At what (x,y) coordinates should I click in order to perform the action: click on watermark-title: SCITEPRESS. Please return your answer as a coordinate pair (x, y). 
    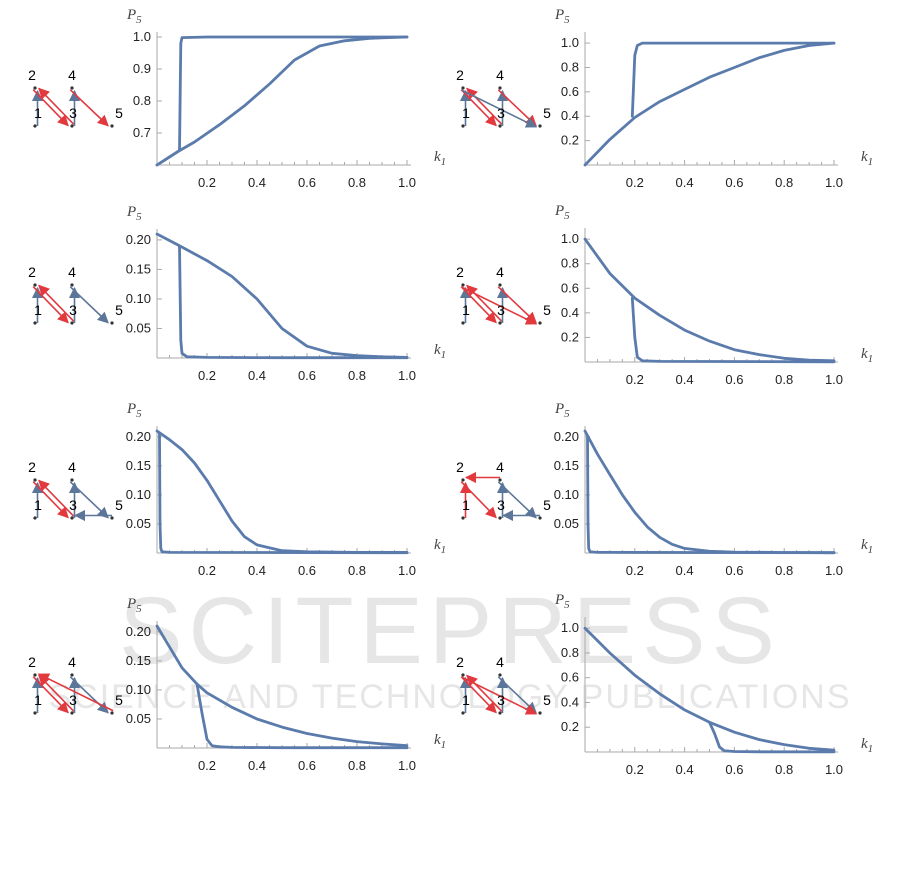
    Looking at the image, I should click on (450, 631).